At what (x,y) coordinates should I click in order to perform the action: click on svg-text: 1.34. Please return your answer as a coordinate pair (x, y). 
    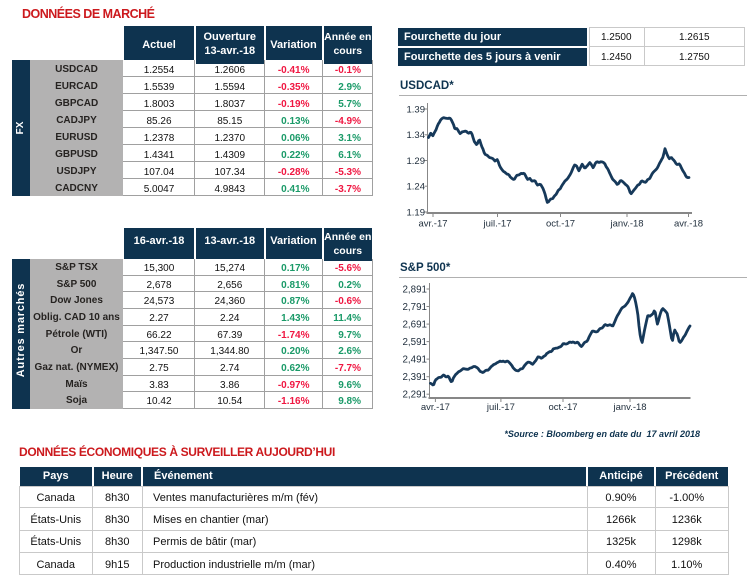
    Looking at the image, I should click on (416, 135).